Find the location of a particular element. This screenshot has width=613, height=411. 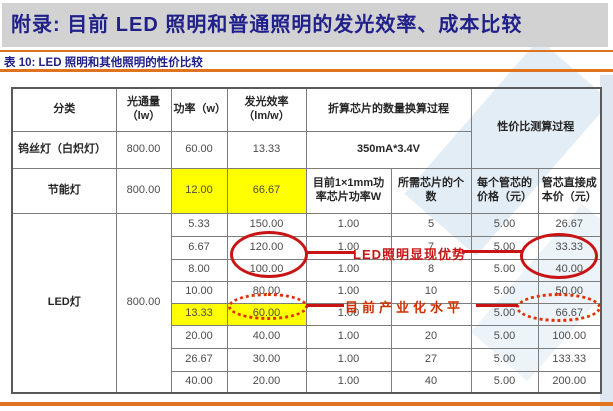

cell-led-efficiency: 30.00 is located at coordinates (266, 359).